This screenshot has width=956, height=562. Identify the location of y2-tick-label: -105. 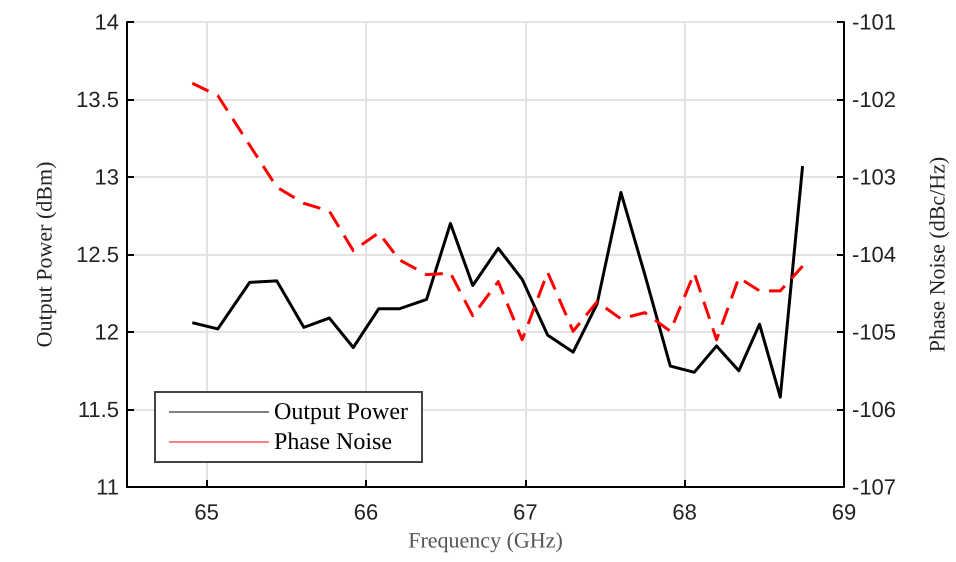
(874, 332).